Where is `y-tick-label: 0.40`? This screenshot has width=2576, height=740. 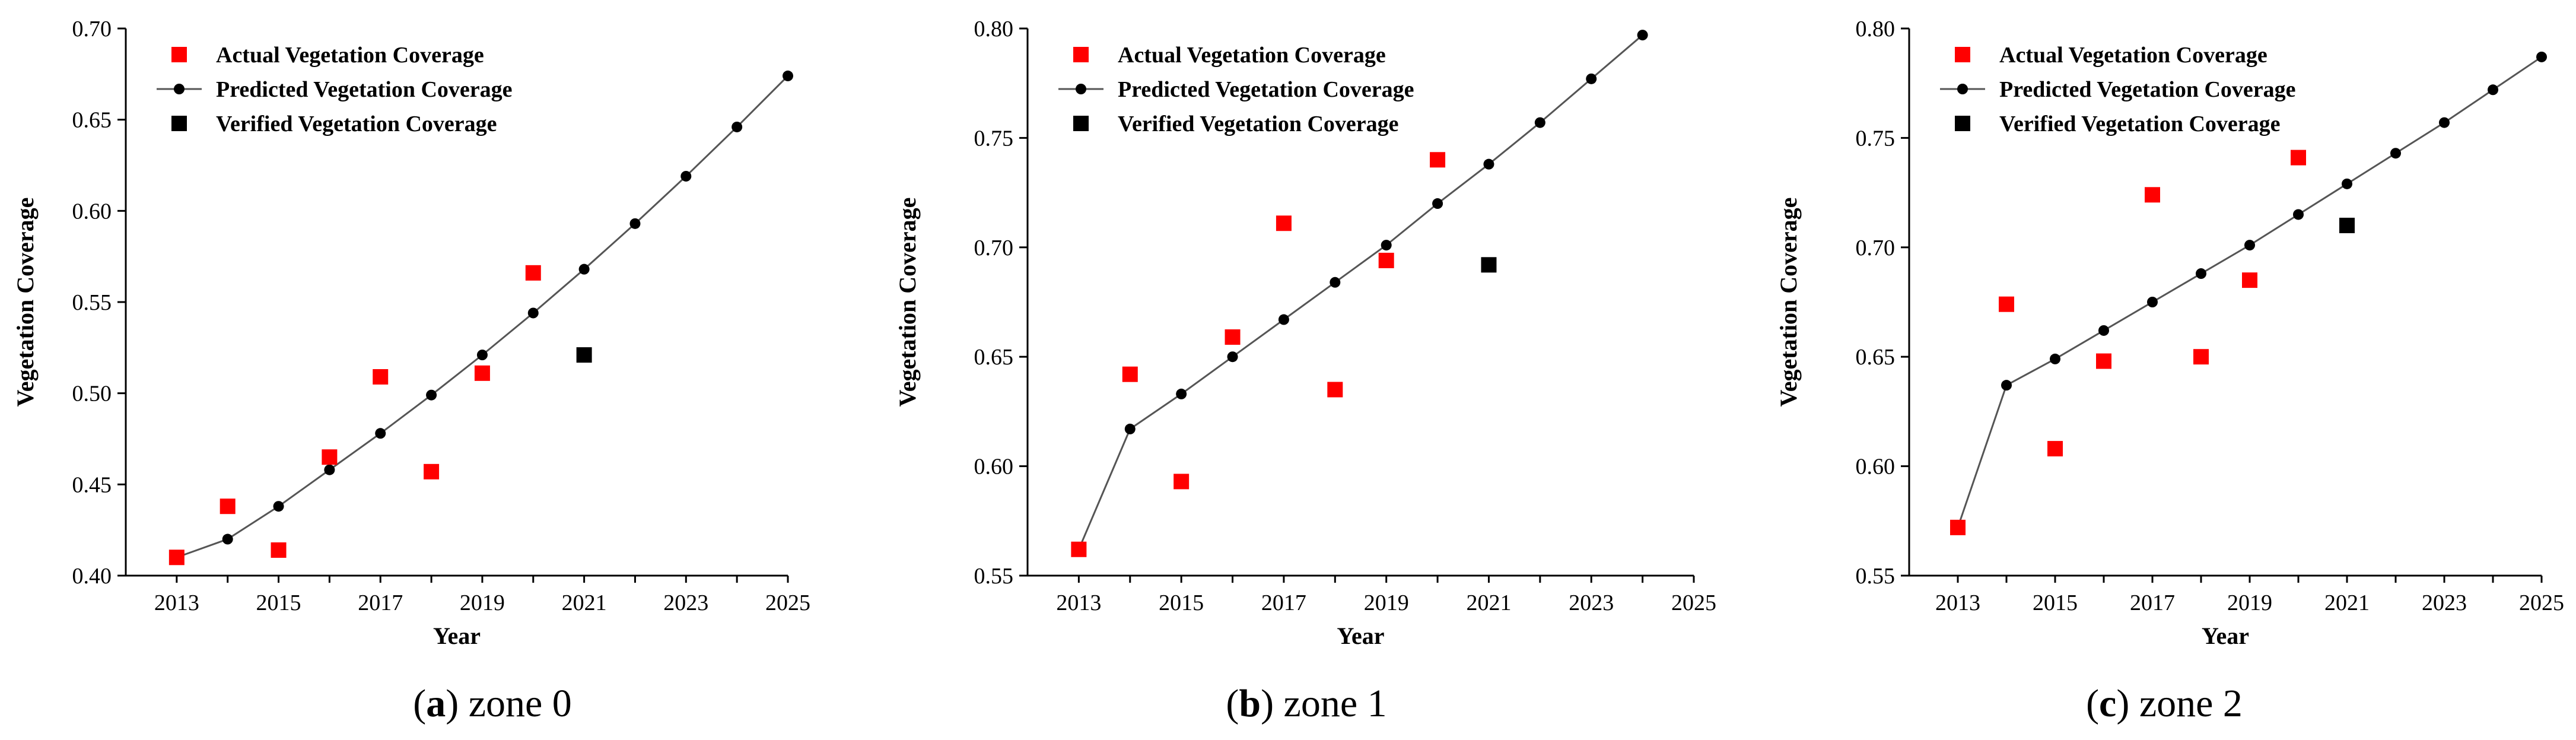 y-tick-label: 0.40 is located at coordinates (92, 576).